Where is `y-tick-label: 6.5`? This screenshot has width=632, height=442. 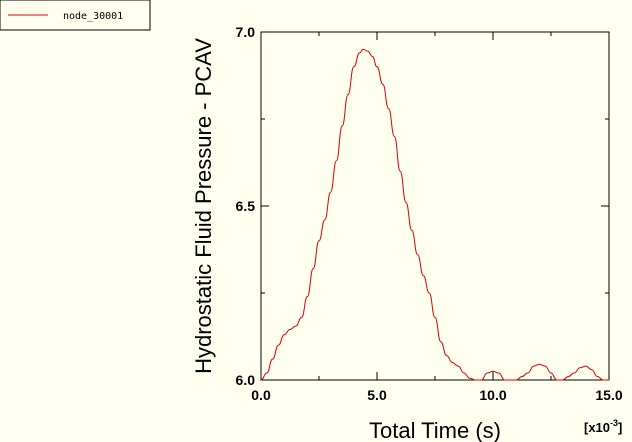 y-tick-label: 6.5 is located at coordinates (246, 206).